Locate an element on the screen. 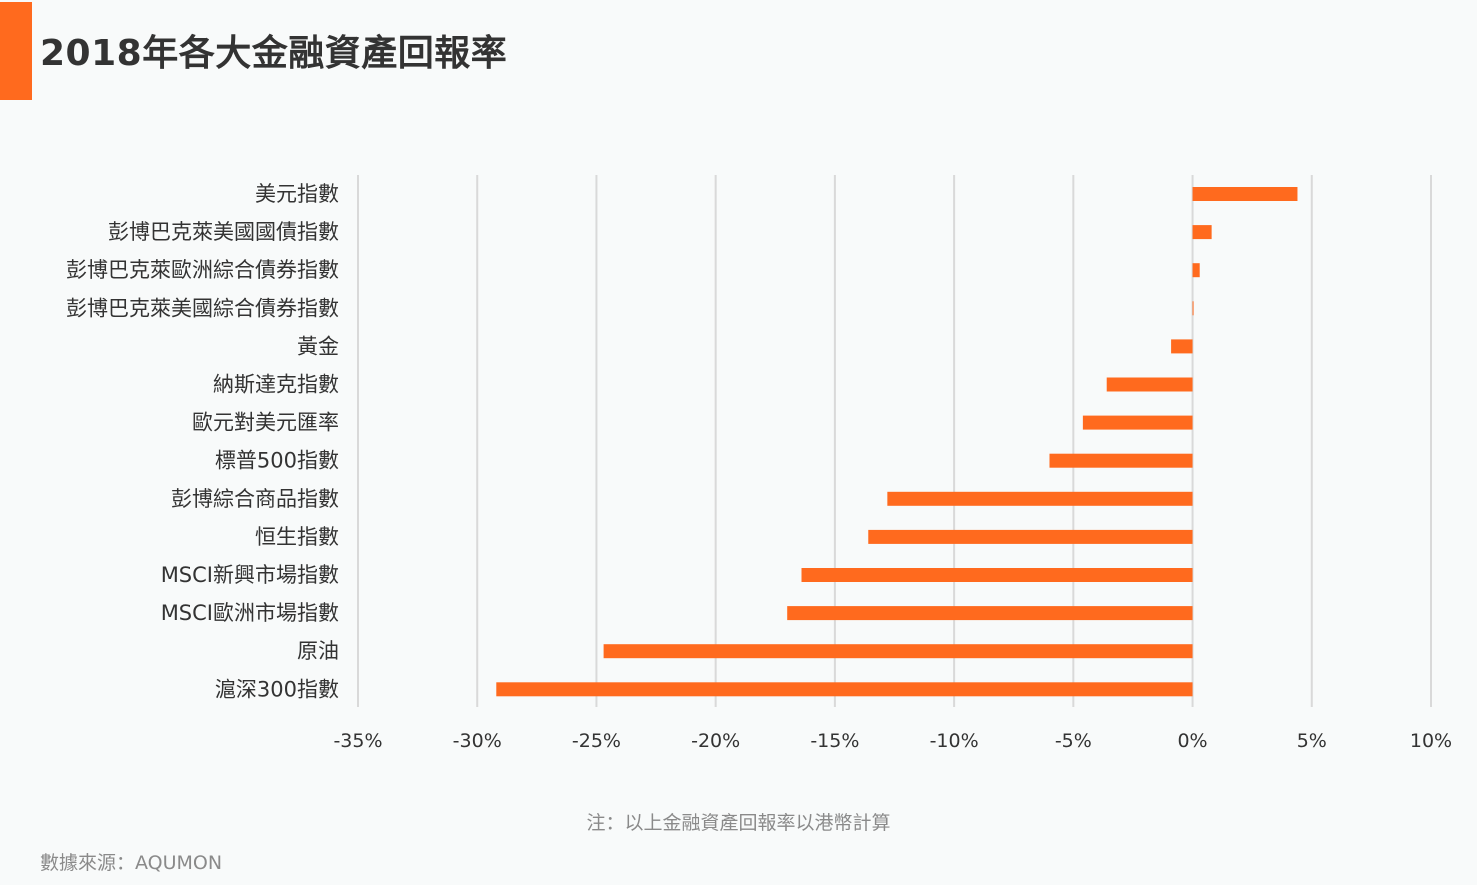 This screenshot has width=1477, height=885. x-tick-label: 0% is located at coordinates (1192, 741).